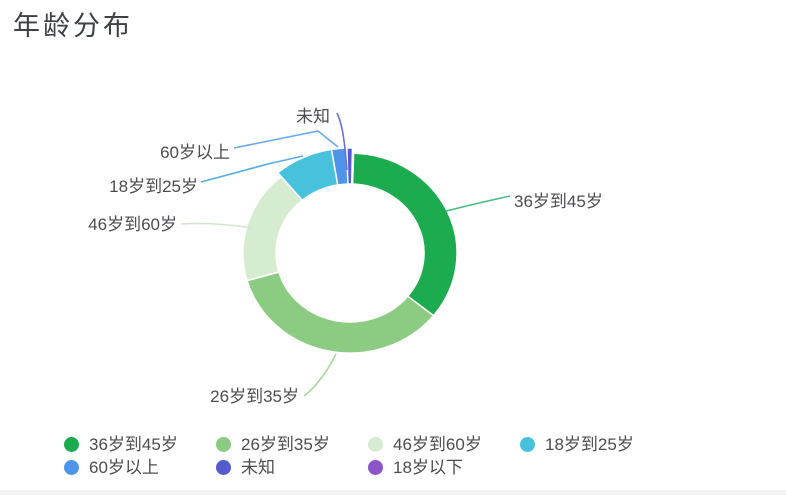 The width and height of the screenshot is (786, 495). I want to click on legend-item-46-60: 46岁到60岁, so click(444, 444).